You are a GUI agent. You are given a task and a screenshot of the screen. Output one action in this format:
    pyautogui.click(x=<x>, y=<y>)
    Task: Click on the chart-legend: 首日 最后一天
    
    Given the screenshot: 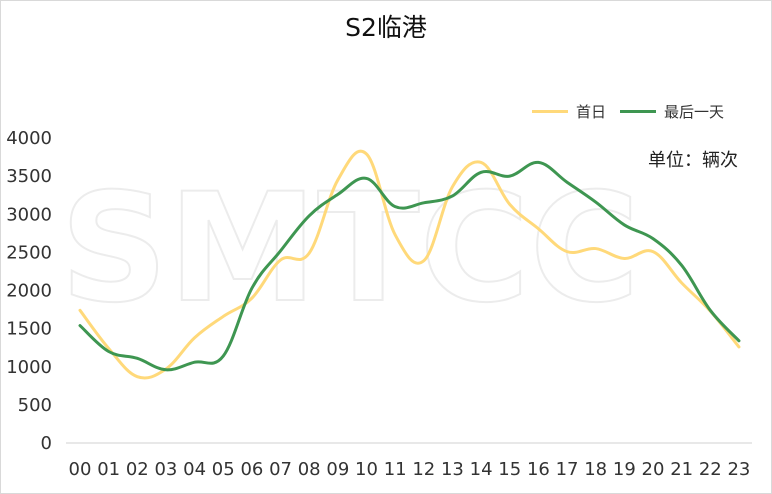 What is the action you would take?
    pyautogui.click(x=635, y=111)
    